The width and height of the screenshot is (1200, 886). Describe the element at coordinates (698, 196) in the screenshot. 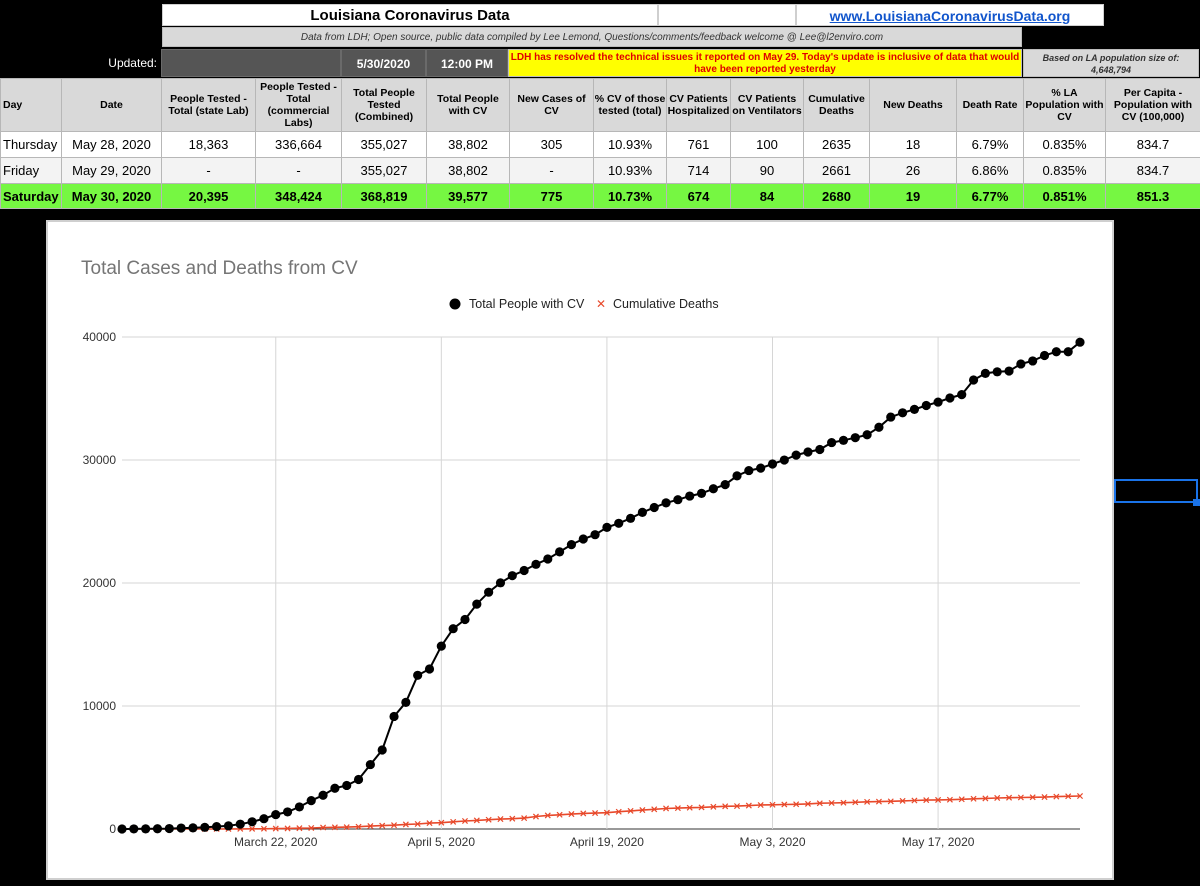

I see `table-cell: 674` at that location.